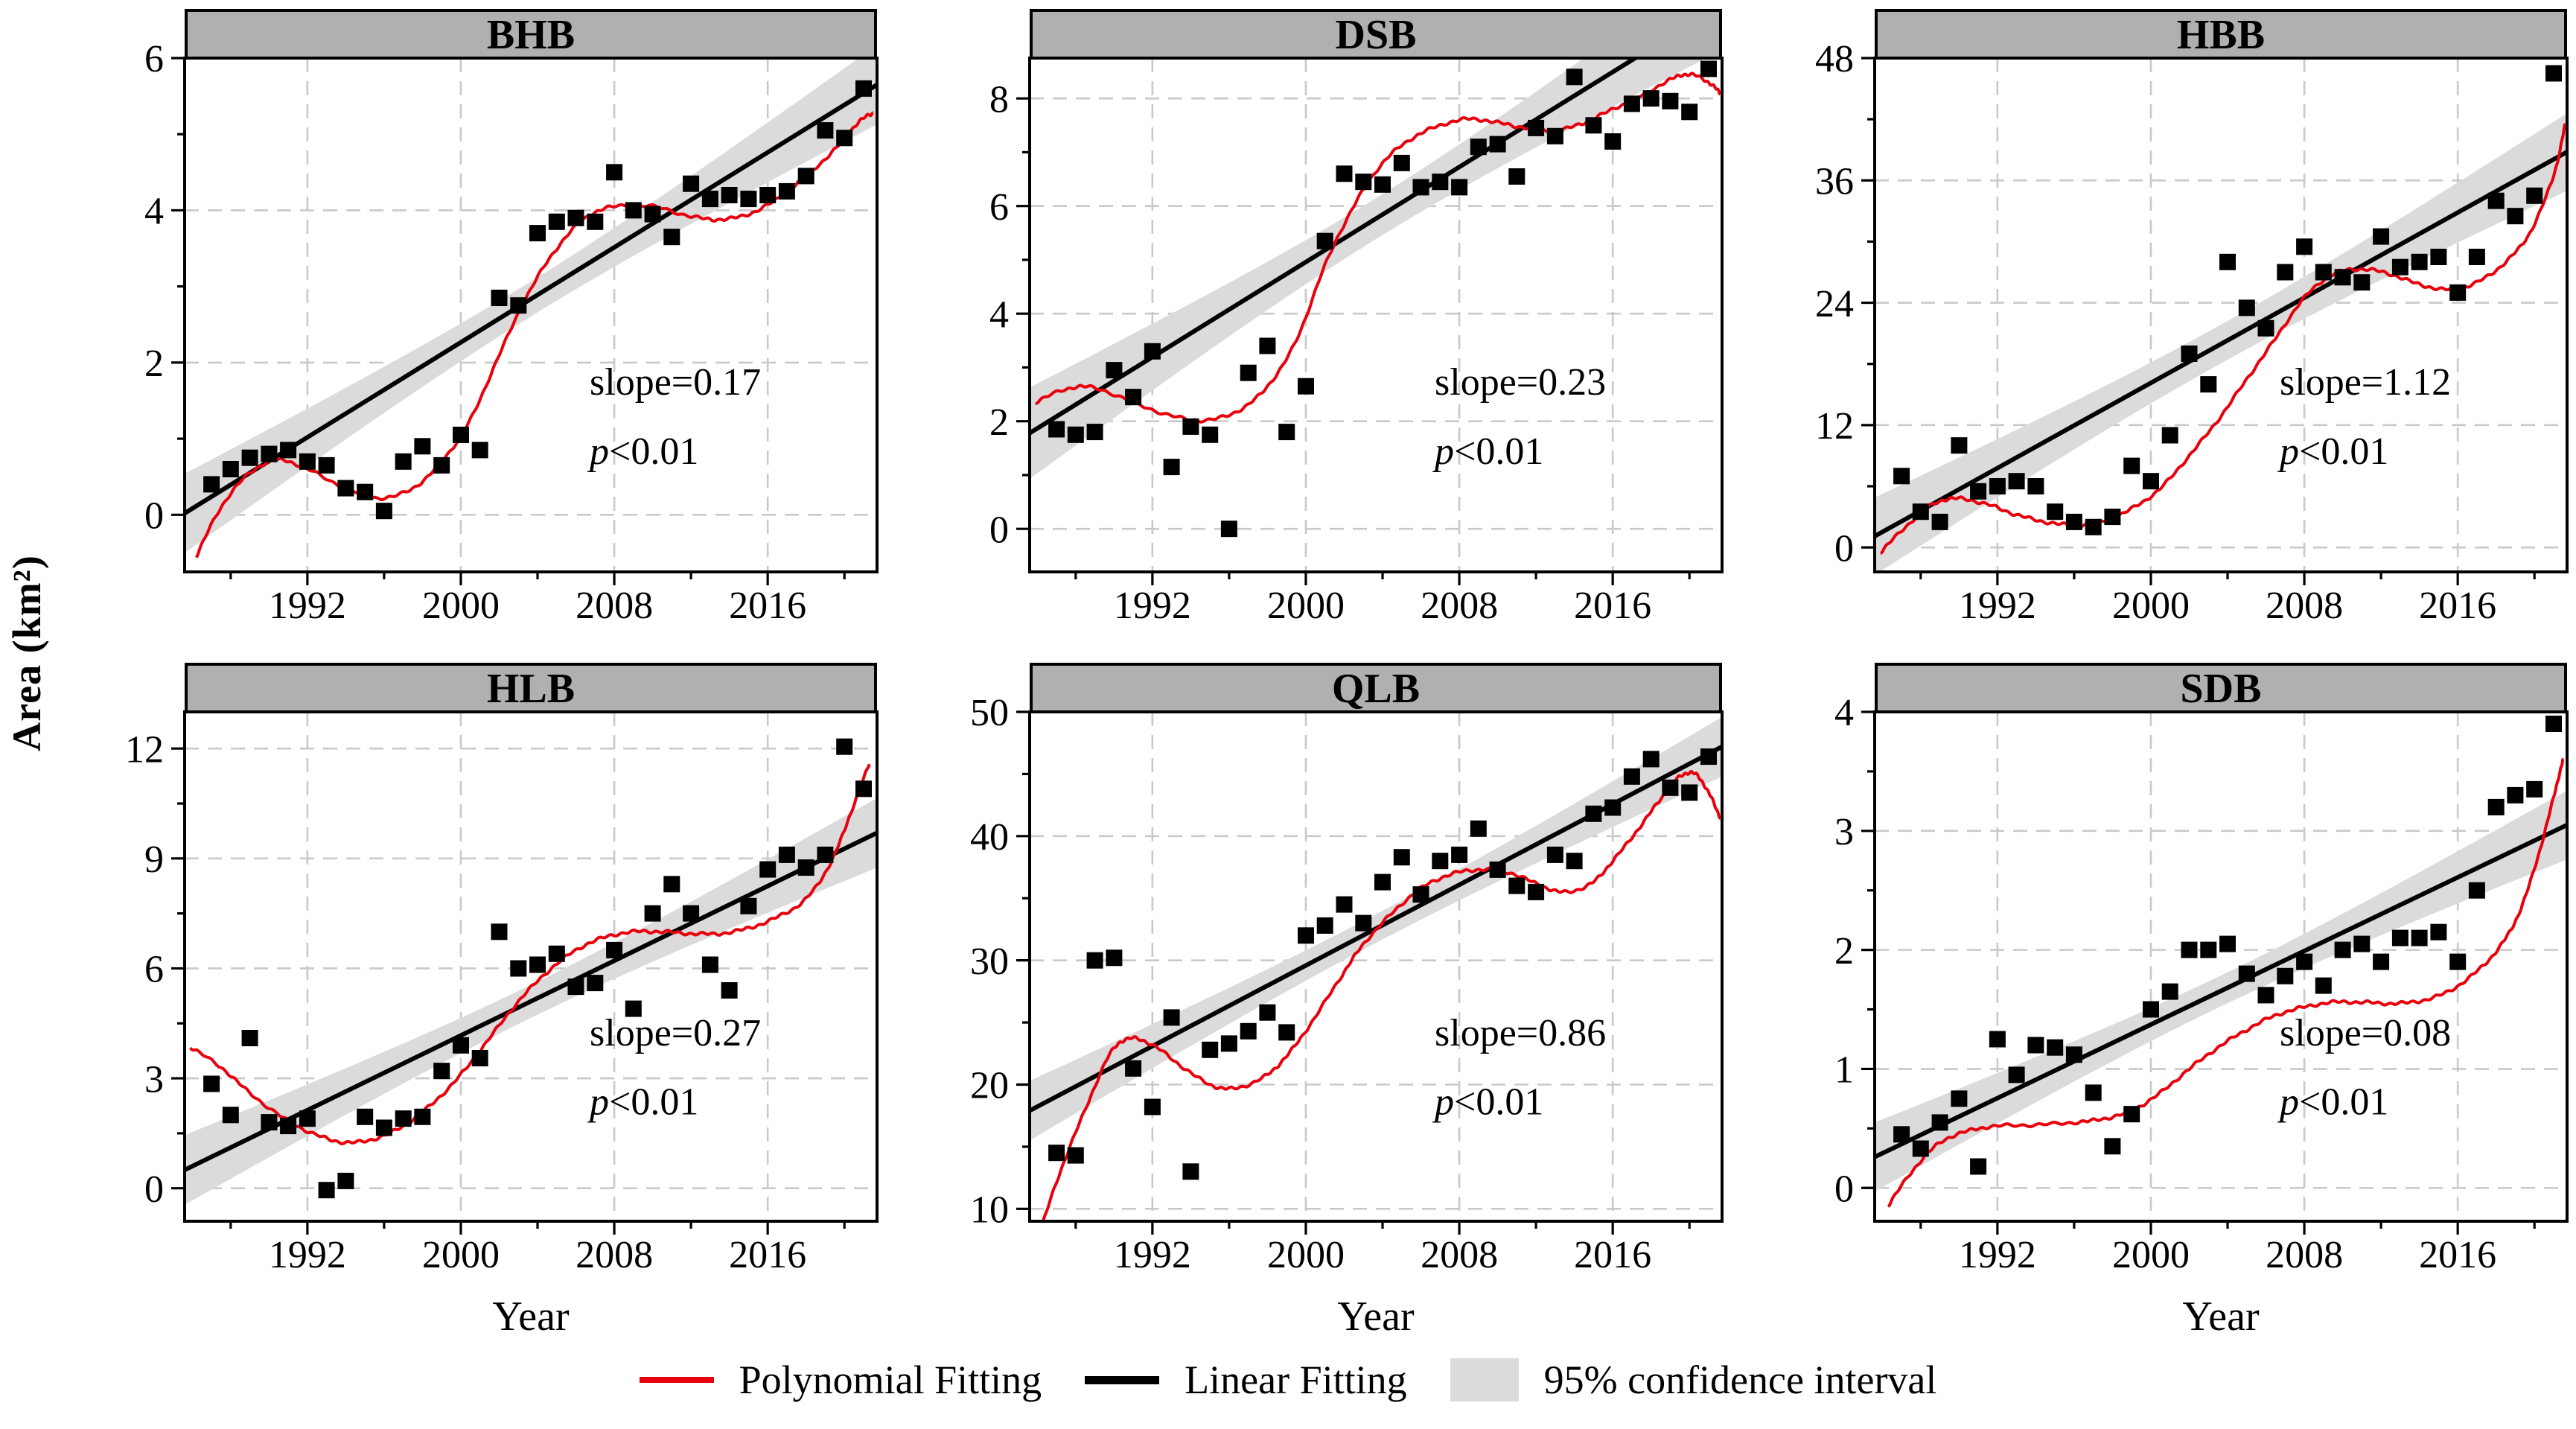 This screenshot has height=1429, width=2576. I want to click on panel-title: DSB, so click(1376, 35).